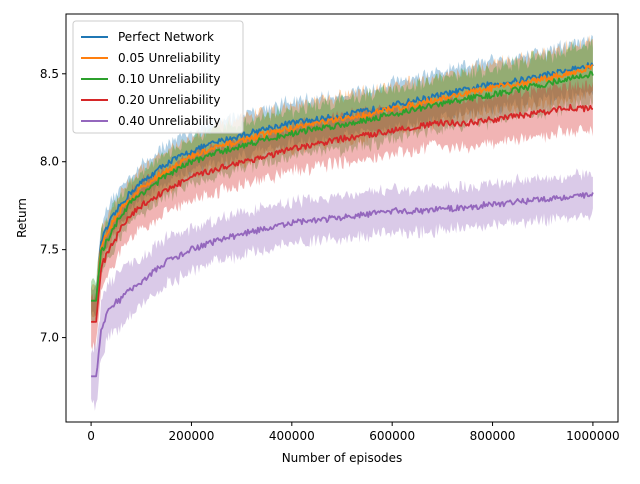 This screenshot has height=484, width=640. Describe the element at coordinates (49, 338) in the screenshot. I see `y-tick-label: 7.0` at that location.